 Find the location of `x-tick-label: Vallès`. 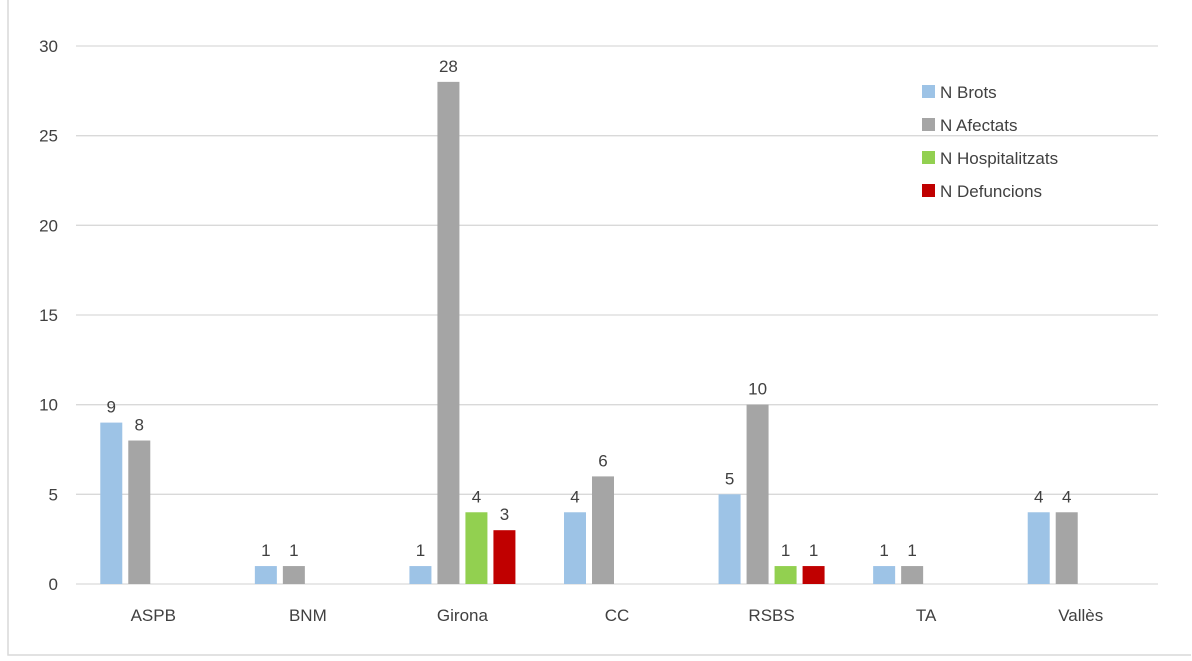

x-tick-label: Vallès is located at coordinates (1080, 615).